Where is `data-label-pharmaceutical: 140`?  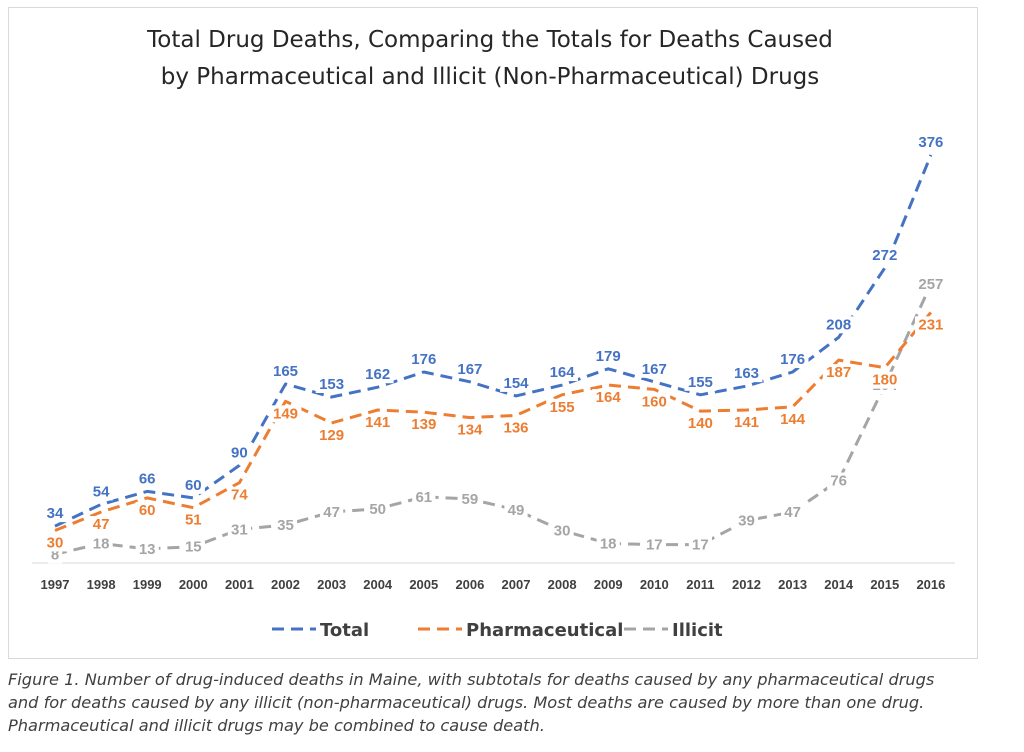
data-label-pharmaceutical: 140 is located at coordinates (700, 423).